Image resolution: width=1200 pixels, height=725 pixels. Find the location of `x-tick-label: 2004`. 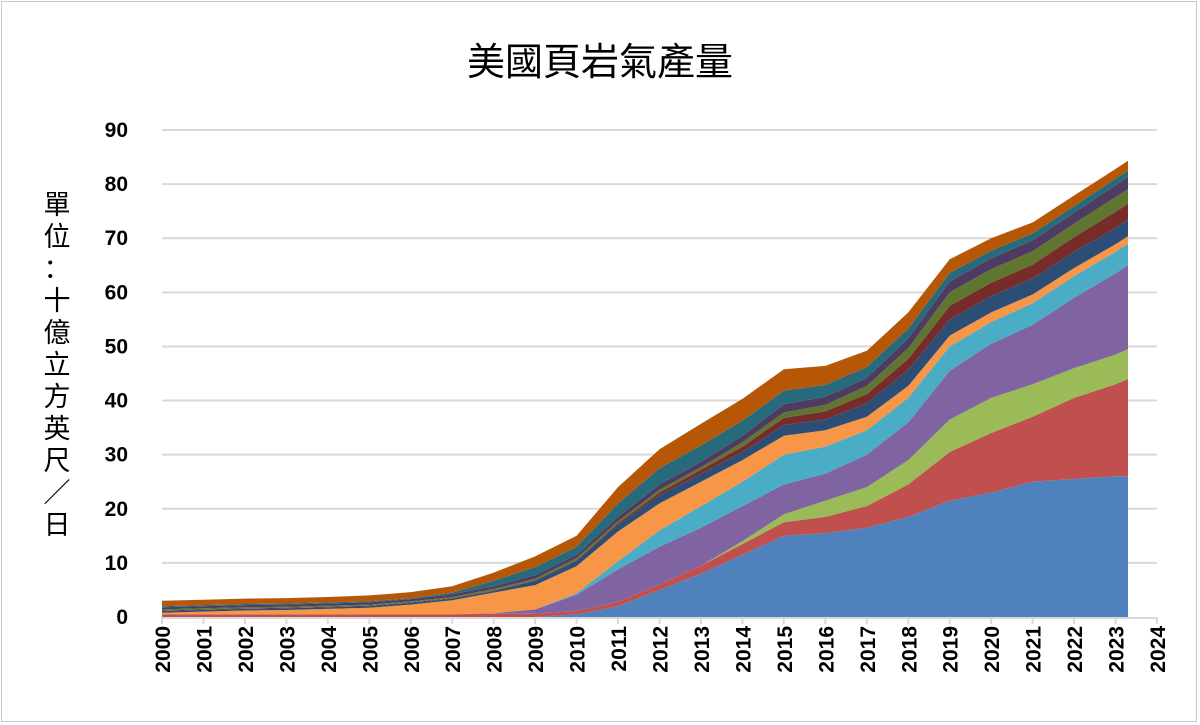

x-tick-label: 2004 is located at coordinates (329, 649).